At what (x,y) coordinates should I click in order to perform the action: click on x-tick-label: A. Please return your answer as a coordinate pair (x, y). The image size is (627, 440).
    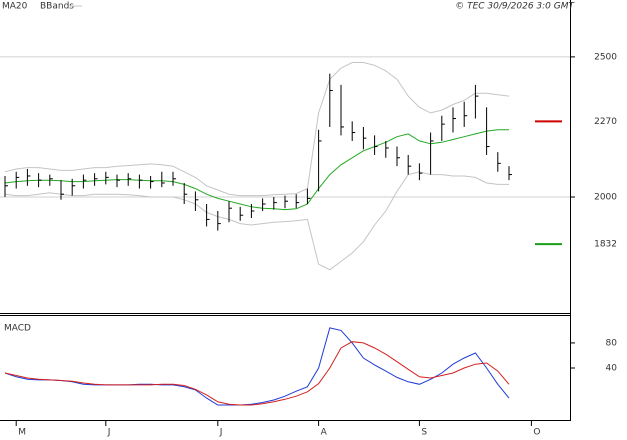
    Looking at the image, I should click on (324, 433).